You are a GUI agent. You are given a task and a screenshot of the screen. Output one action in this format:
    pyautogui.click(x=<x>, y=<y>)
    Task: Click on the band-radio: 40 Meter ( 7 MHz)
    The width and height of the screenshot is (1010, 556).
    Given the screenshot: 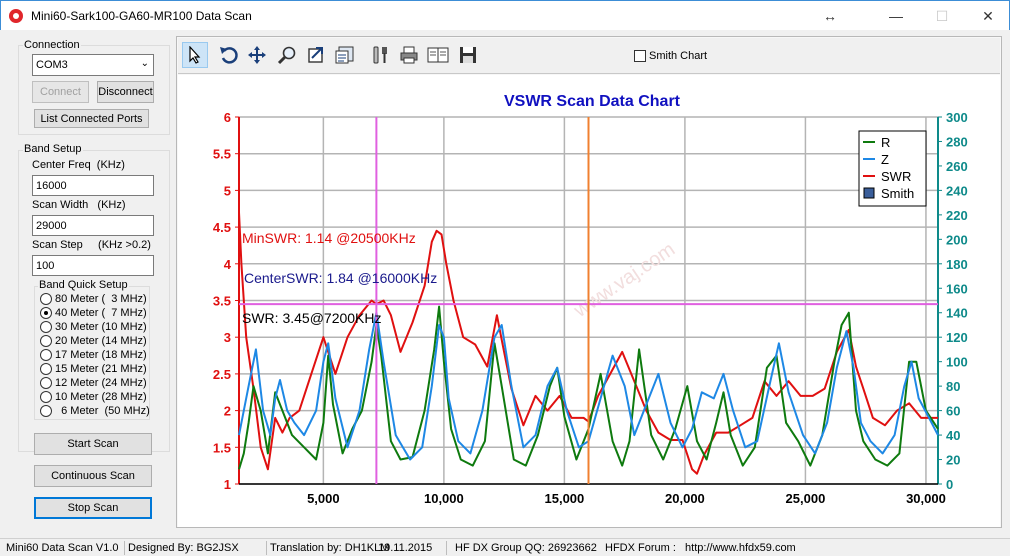 What is the action you would take?
    pyautogui.click(x=93, y=313)
    